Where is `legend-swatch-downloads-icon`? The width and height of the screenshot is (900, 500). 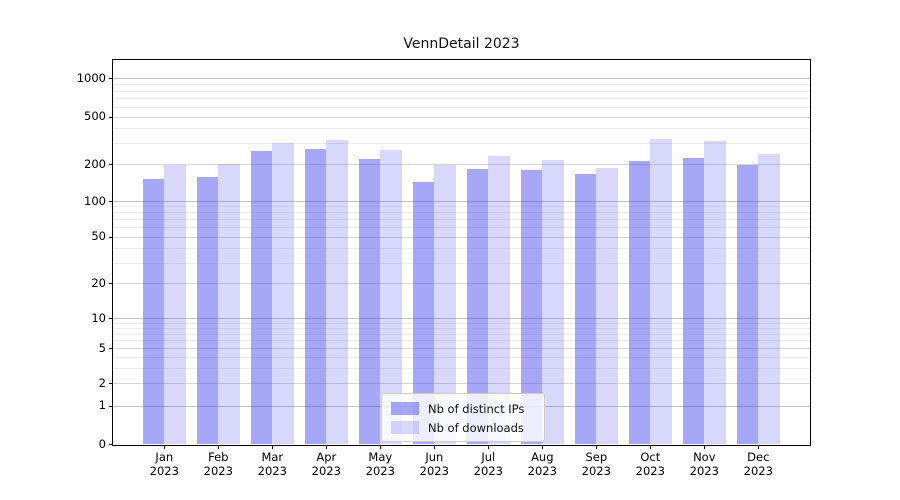 legend-swatch-downloads-icon is located at coordinates (405, 427).